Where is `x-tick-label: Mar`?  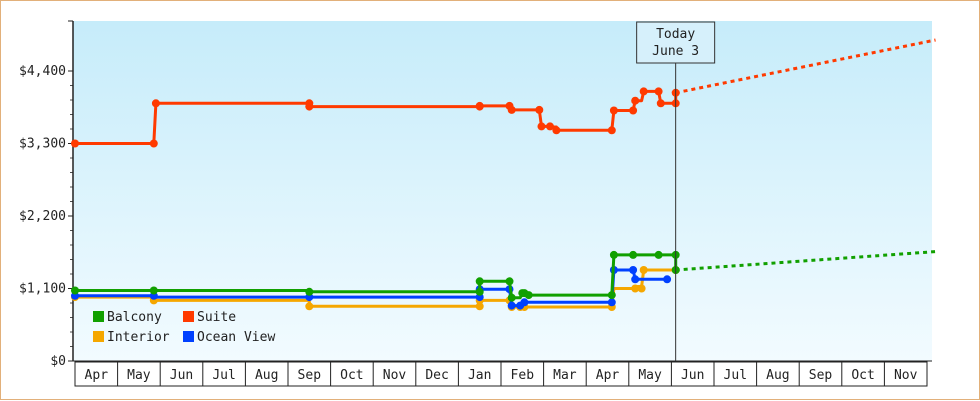
x-tick-label: Mar is located at coordinates (565, 375).